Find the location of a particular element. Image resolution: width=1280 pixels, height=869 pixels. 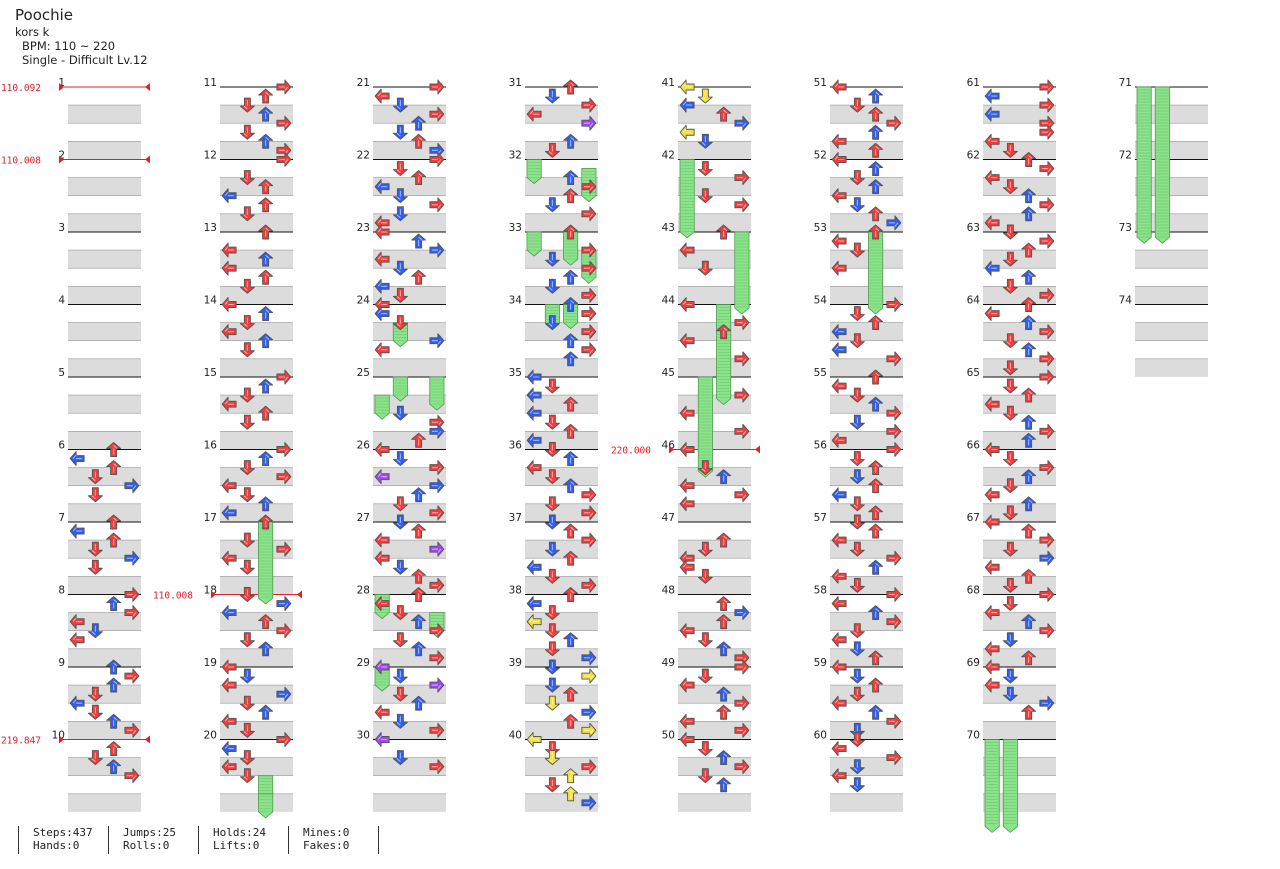

bpm-change-marker: 110.008 is located at coordinates (75, 161).